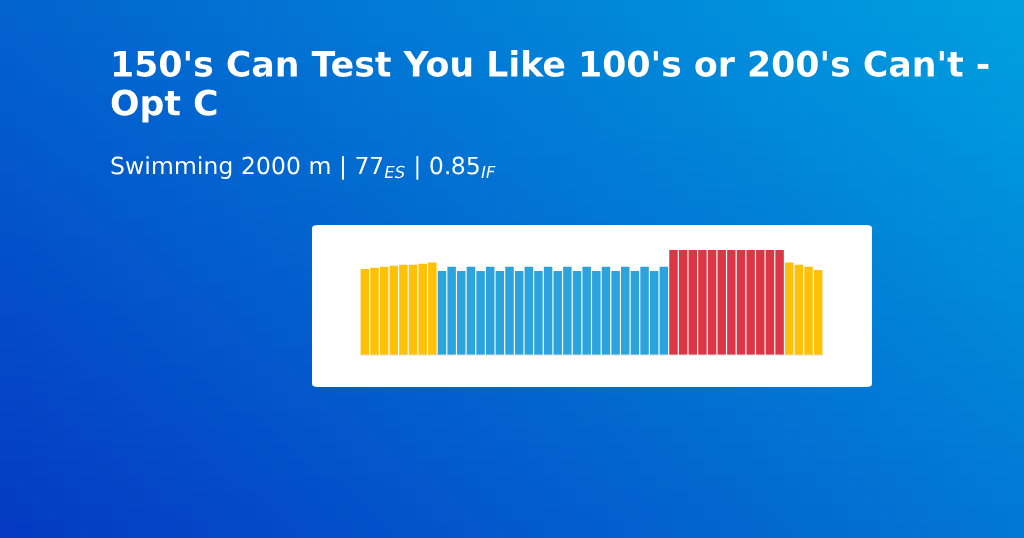 Image resolution: width=1024 pixels, height=538 pixels. I want to click on chart-subtitle: Swimming 2000 m | 77$_{ES}$ | 0.85$_{IF}$, so click(303, 168).